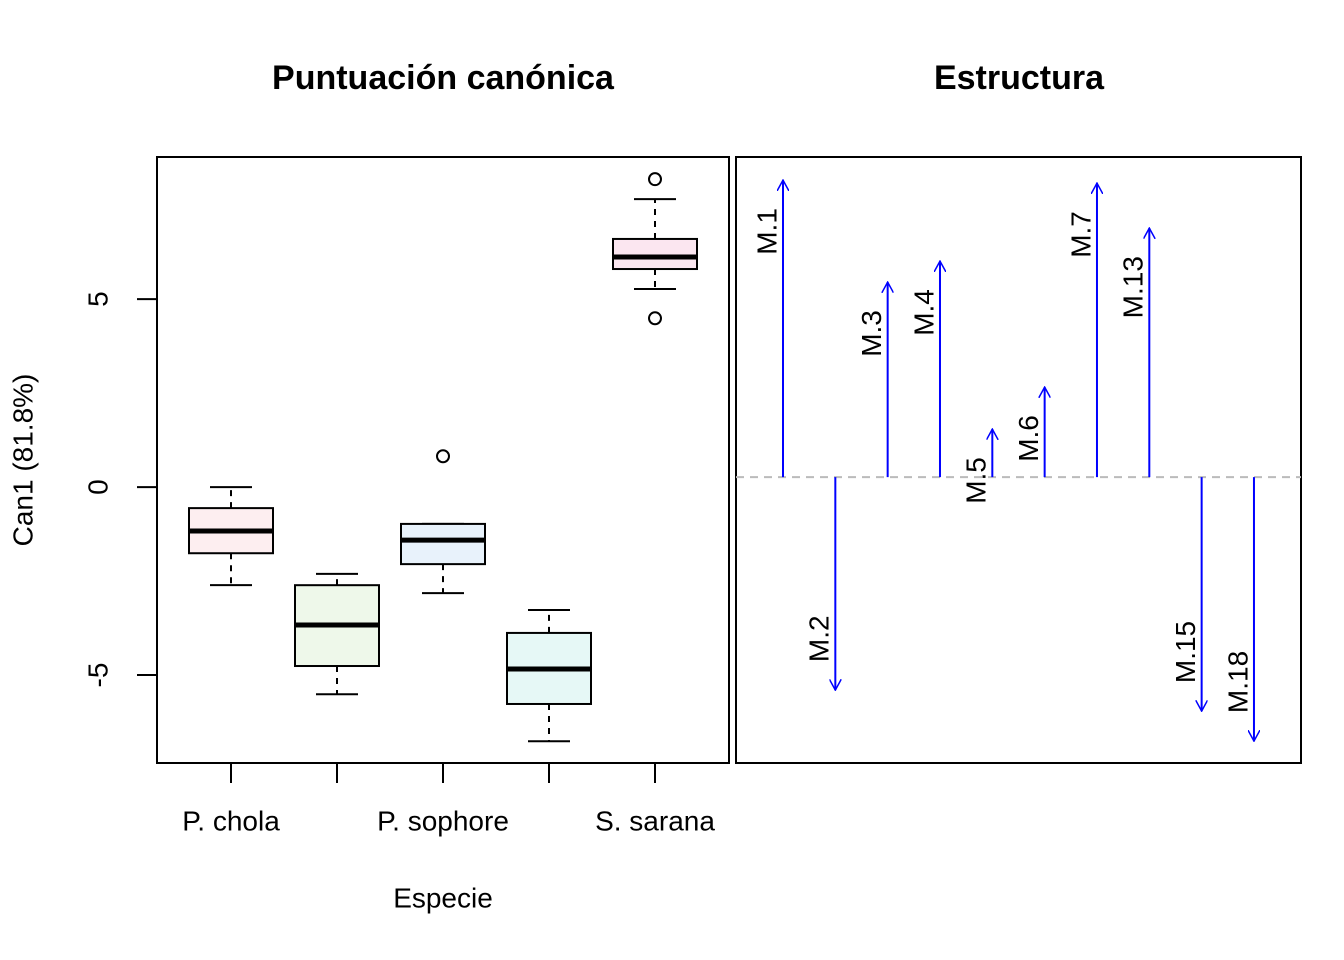 The width and height of the screenshot is (1344, 960). What do you see at coordinates (1133, 287) in the screenshot?
I see `arrow-label: M.13` at bounding box center [1133, 287].